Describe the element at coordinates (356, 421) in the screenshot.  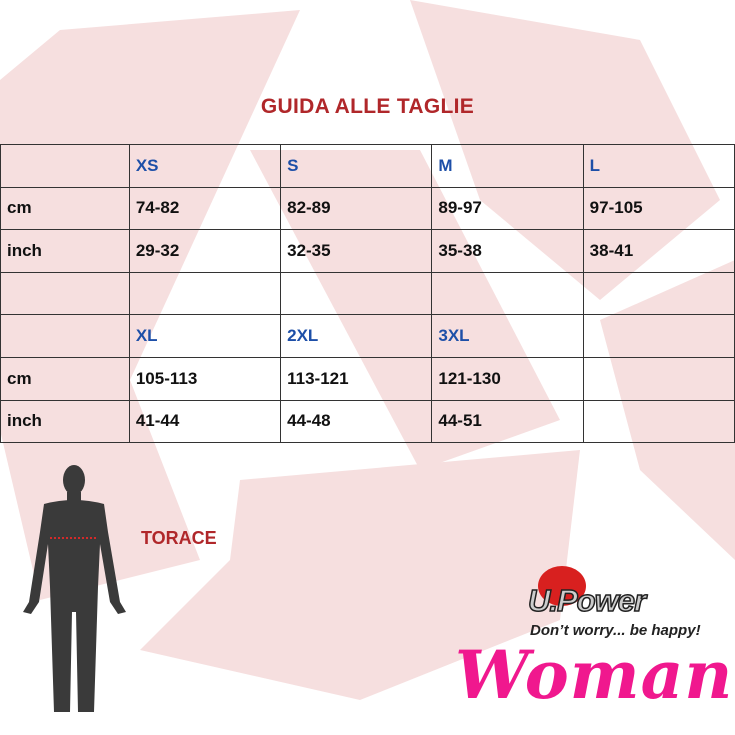
I see `table-cell: 44-48` at that location.